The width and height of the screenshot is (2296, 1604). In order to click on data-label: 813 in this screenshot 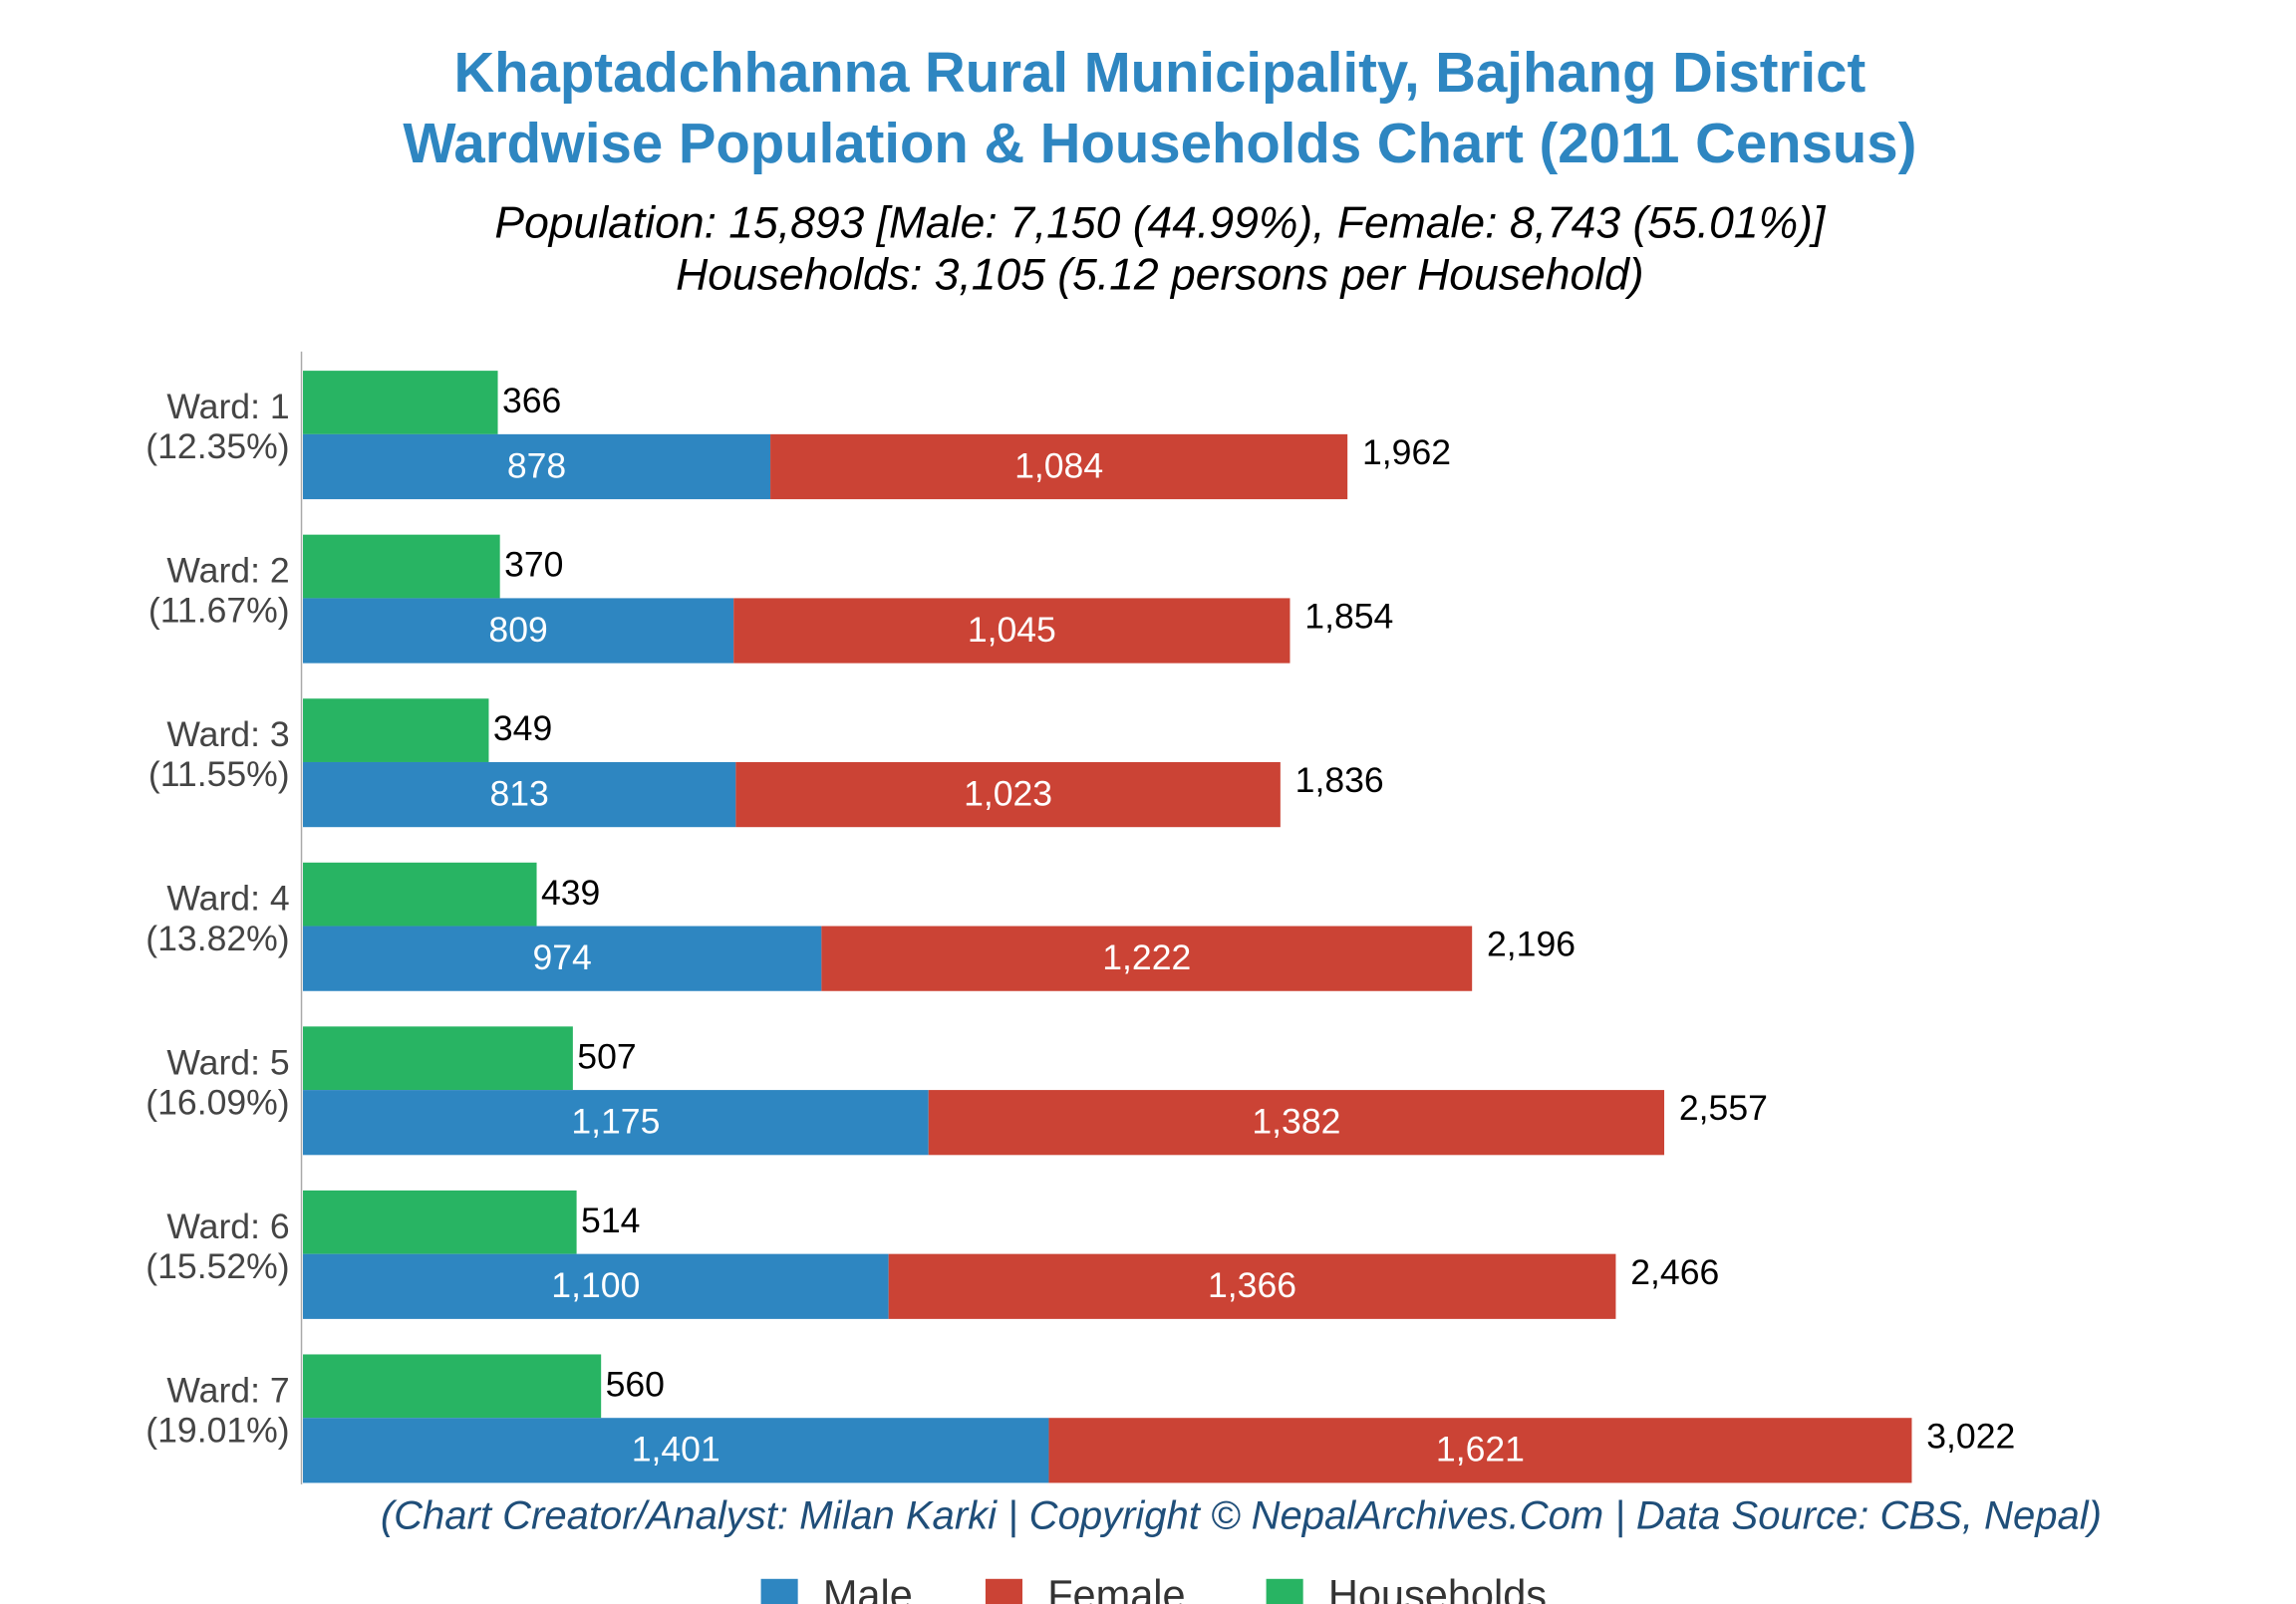, I will do `click(518, 793)`.